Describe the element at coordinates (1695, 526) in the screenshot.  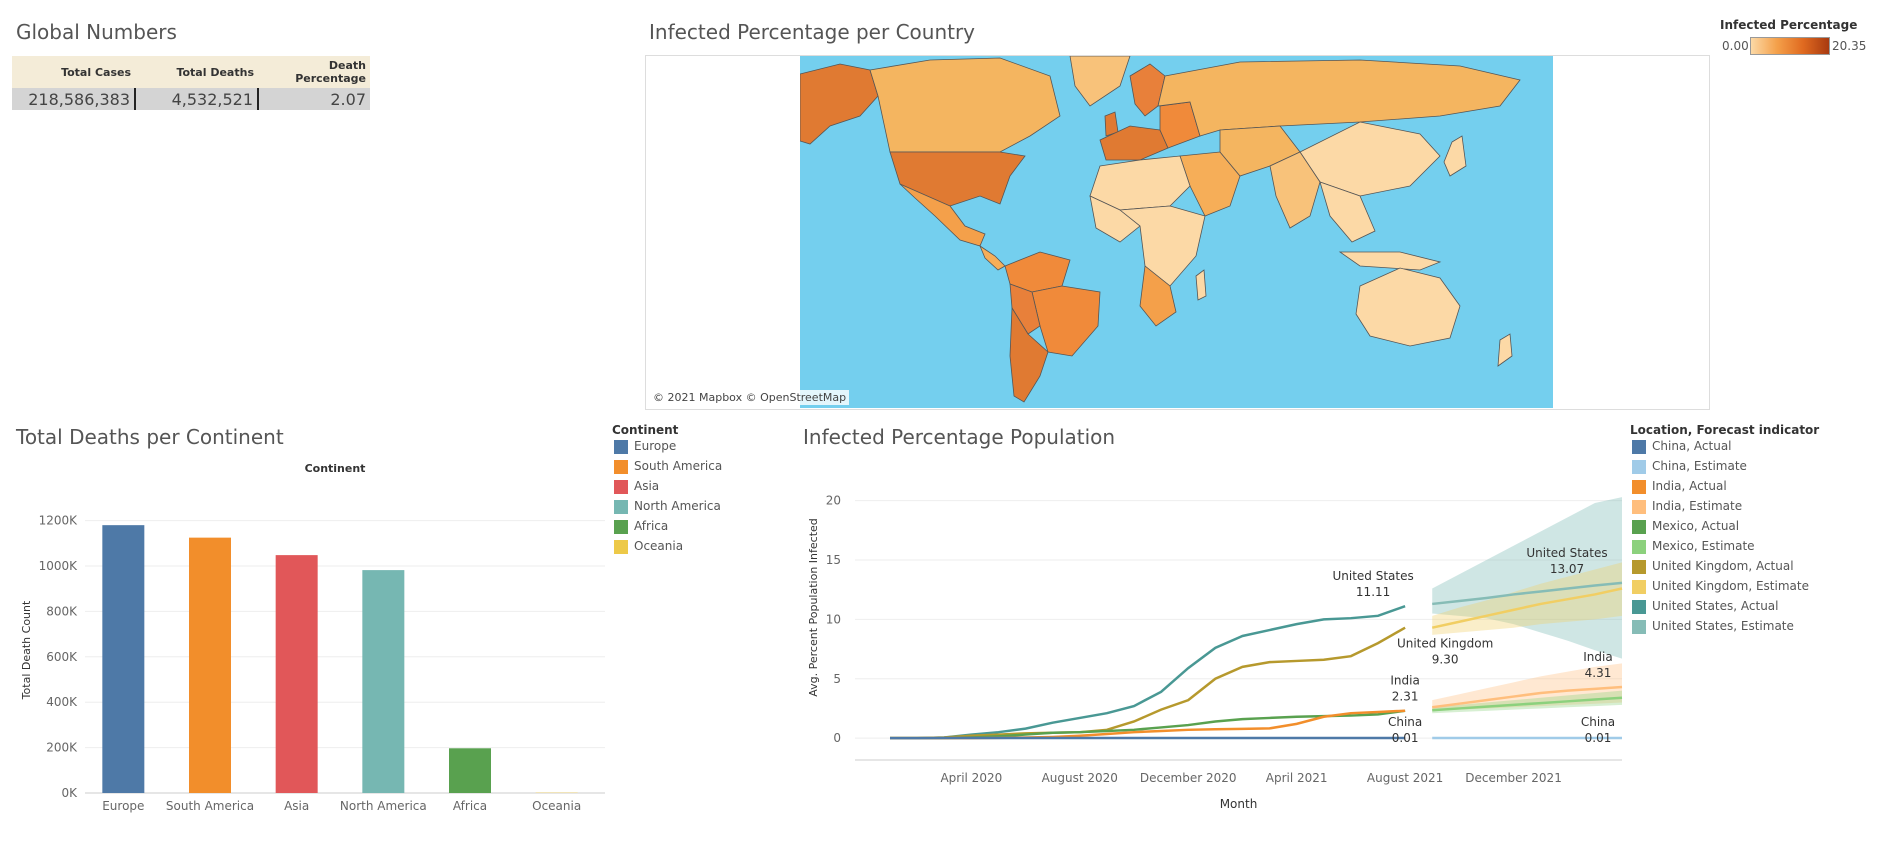
I see `legend-label: Mexico, Actual` at that location.